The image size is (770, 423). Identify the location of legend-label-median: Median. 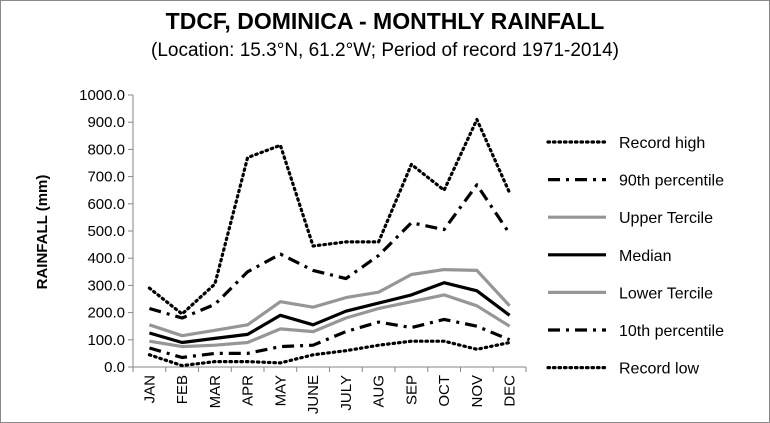
(645, 256).